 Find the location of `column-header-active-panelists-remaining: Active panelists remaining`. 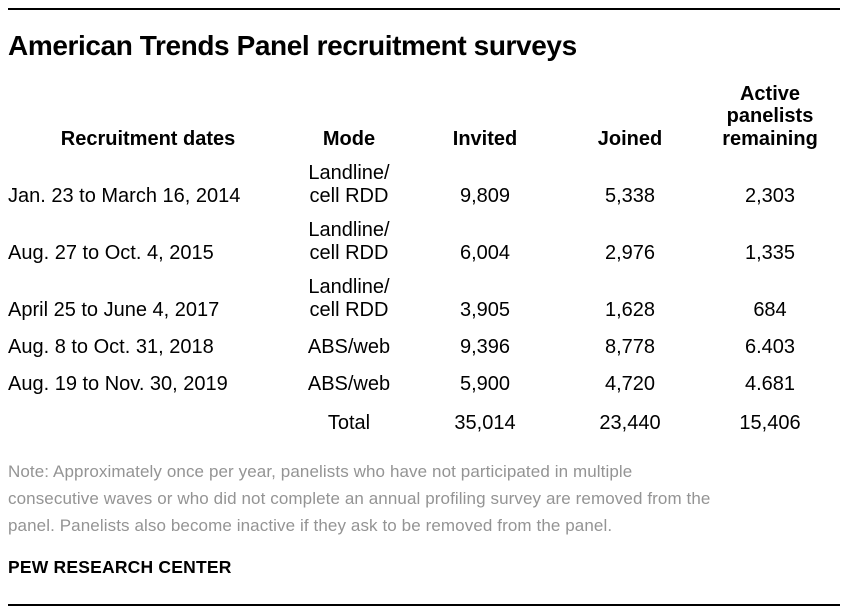

column-header-active-panelists-remaining: Active panelists remaining is located at coordinates (770, 116).